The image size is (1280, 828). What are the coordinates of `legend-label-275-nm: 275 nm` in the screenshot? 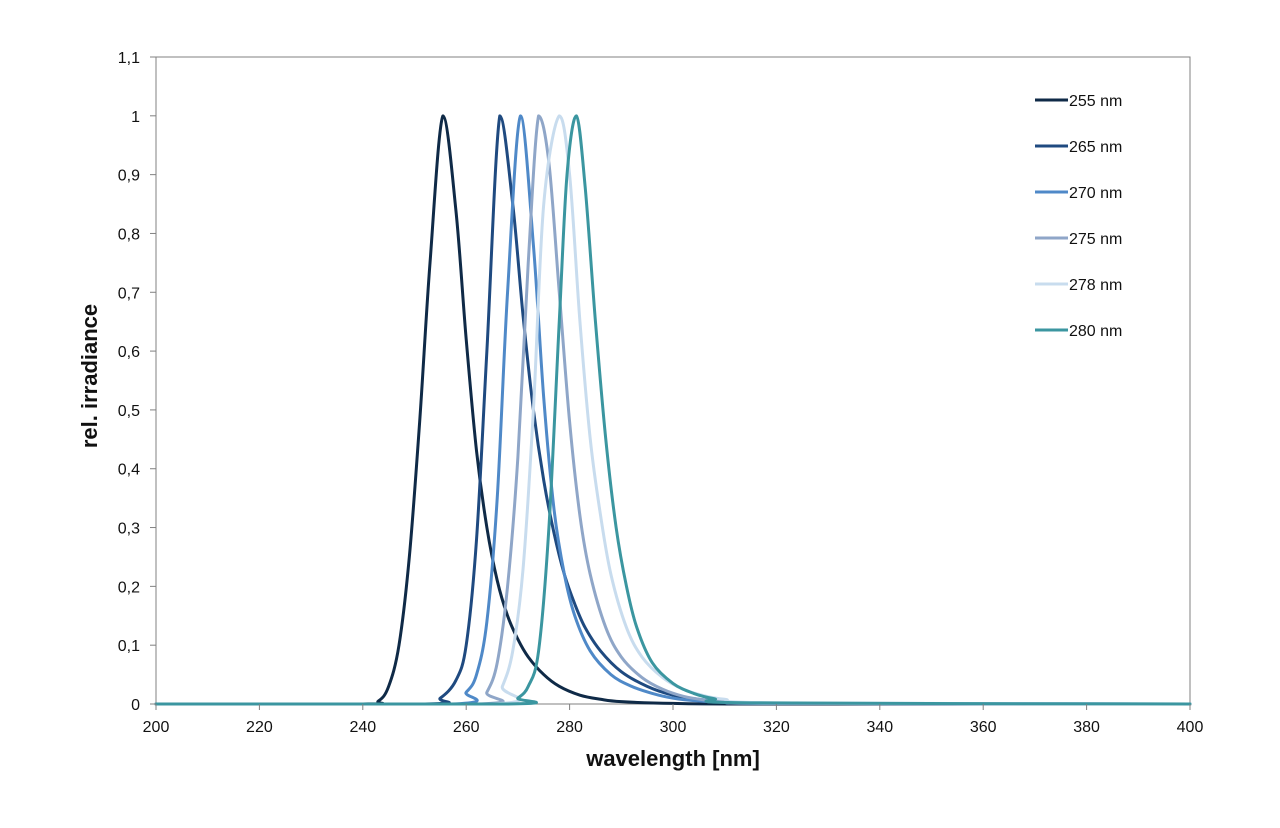 It's located at (1095, 239).